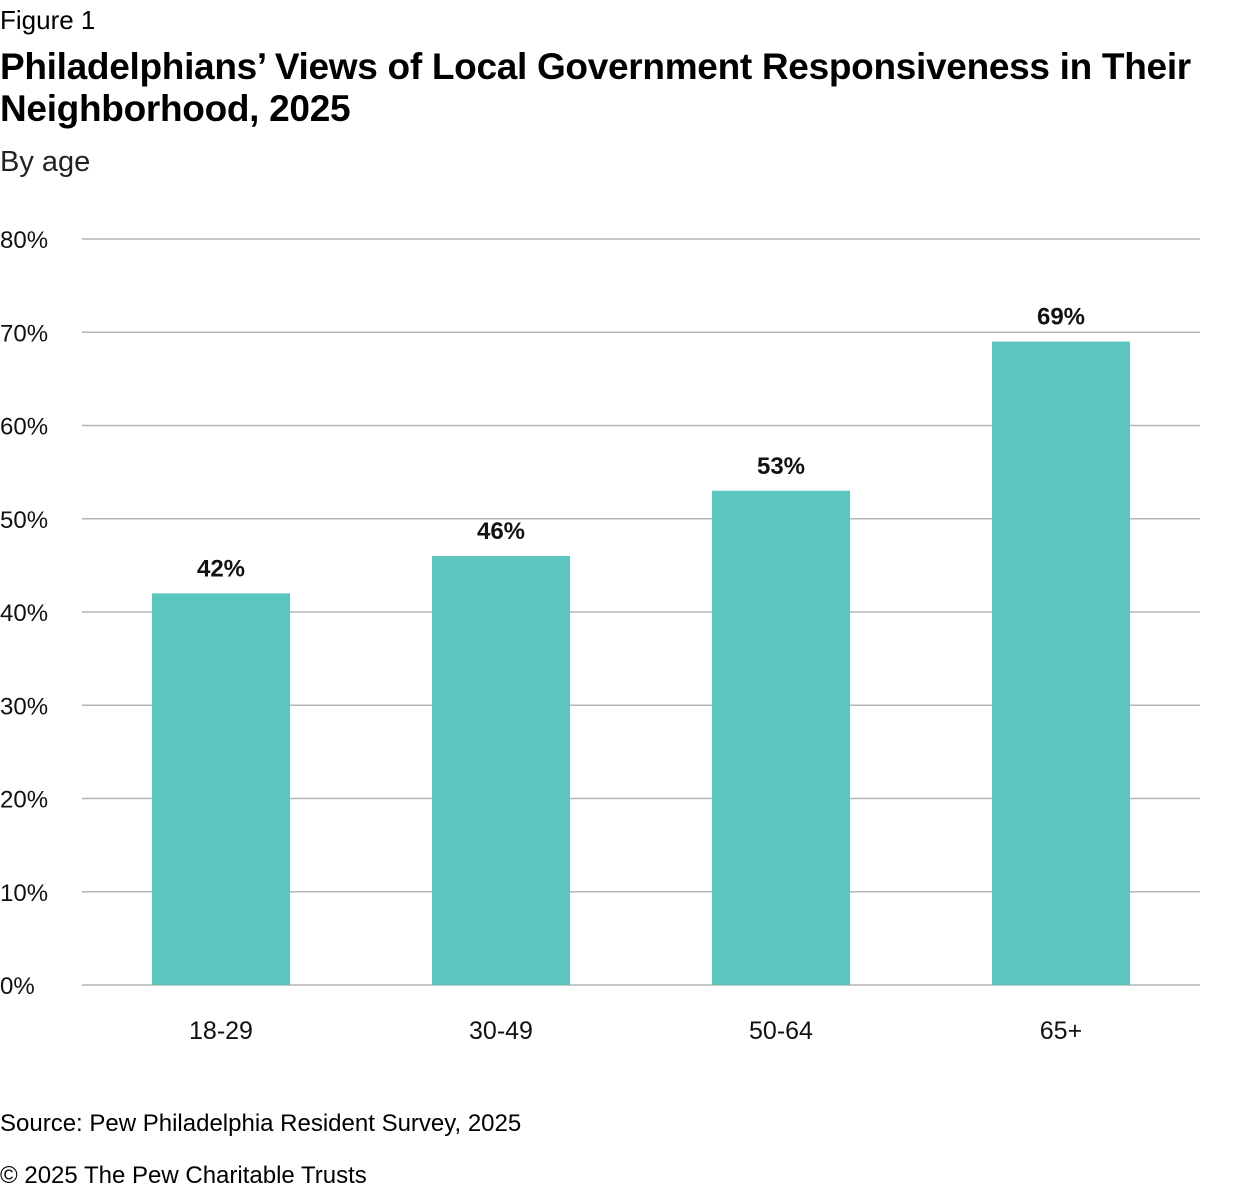  I want to click on y-tick-label: 70%, so click(24, 333).